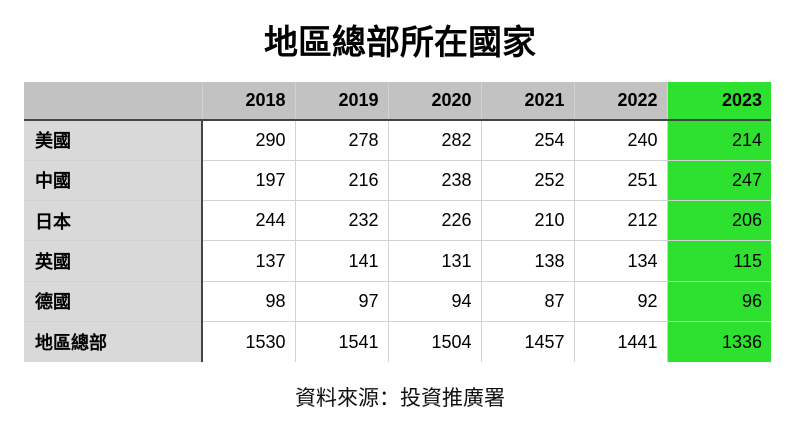 The image size is (800, 443). Describe the element at coordinates (113, 341) in the screenshot. I see `row-label-cell: 地區總部` at that location.